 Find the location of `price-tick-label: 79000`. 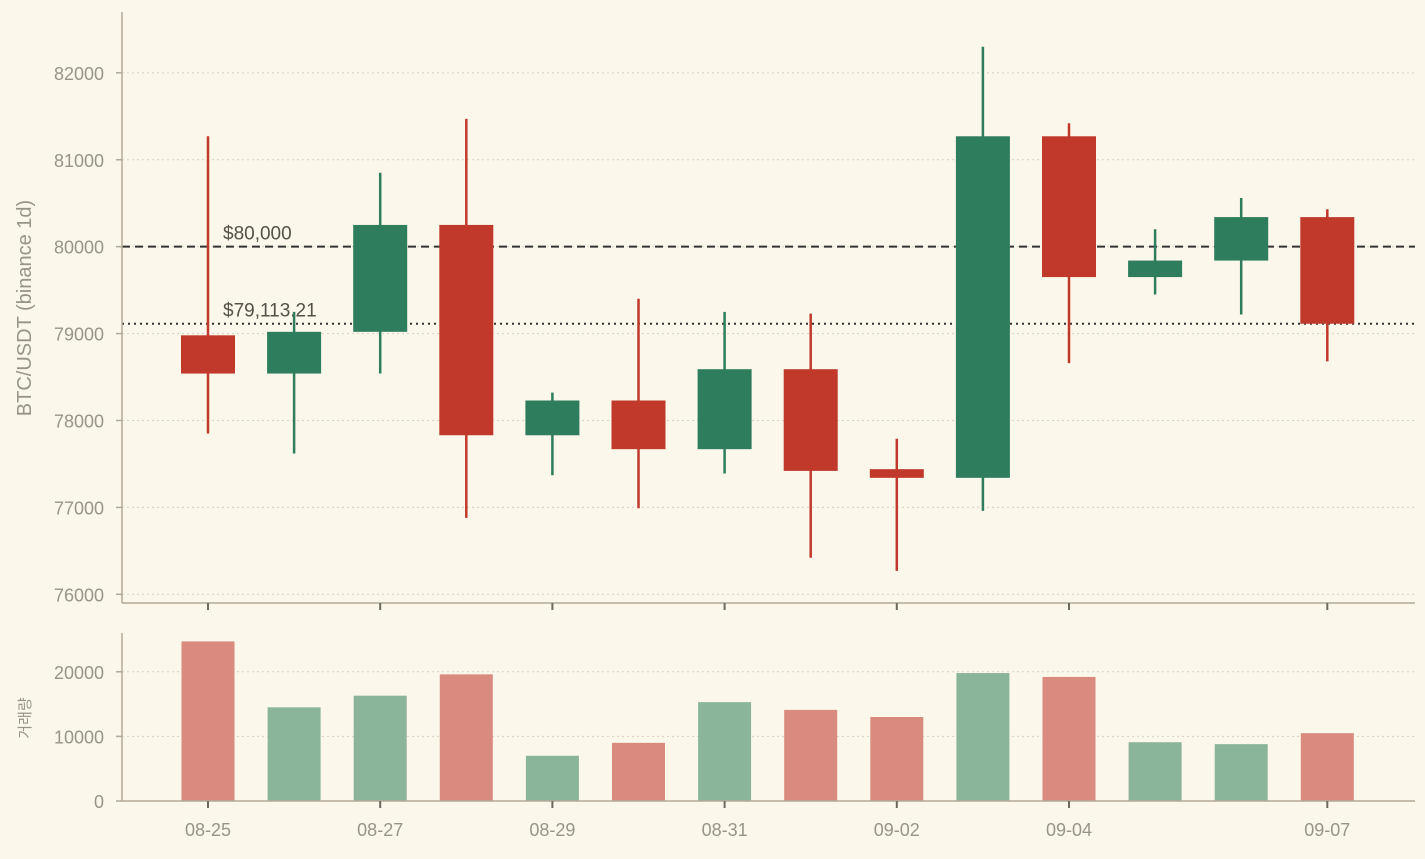

price-tick-label: 79000 is located at coordinates (79, 335).